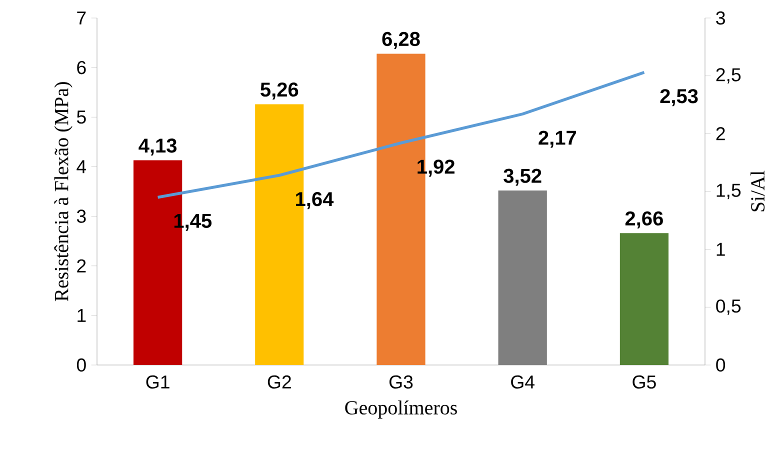  I want to click on x-tick-label: G3, so click(401, 382).